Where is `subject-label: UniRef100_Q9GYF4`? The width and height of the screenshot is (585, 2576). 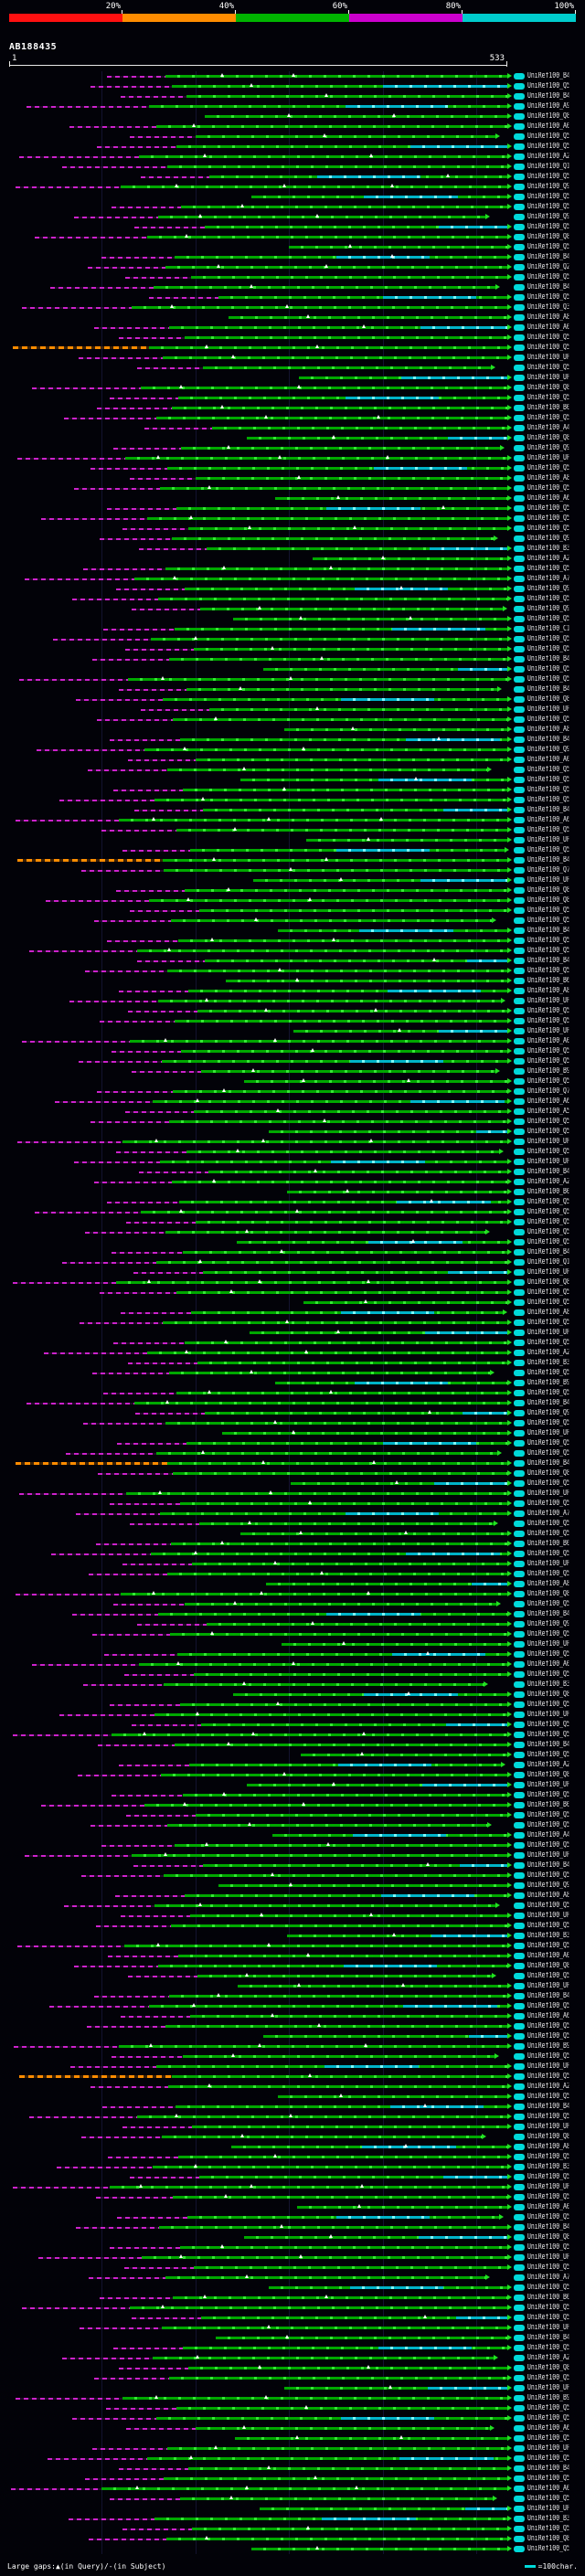
subject-label: UniRef100_Q9GYF4 is located at coordinates (548, 1886).